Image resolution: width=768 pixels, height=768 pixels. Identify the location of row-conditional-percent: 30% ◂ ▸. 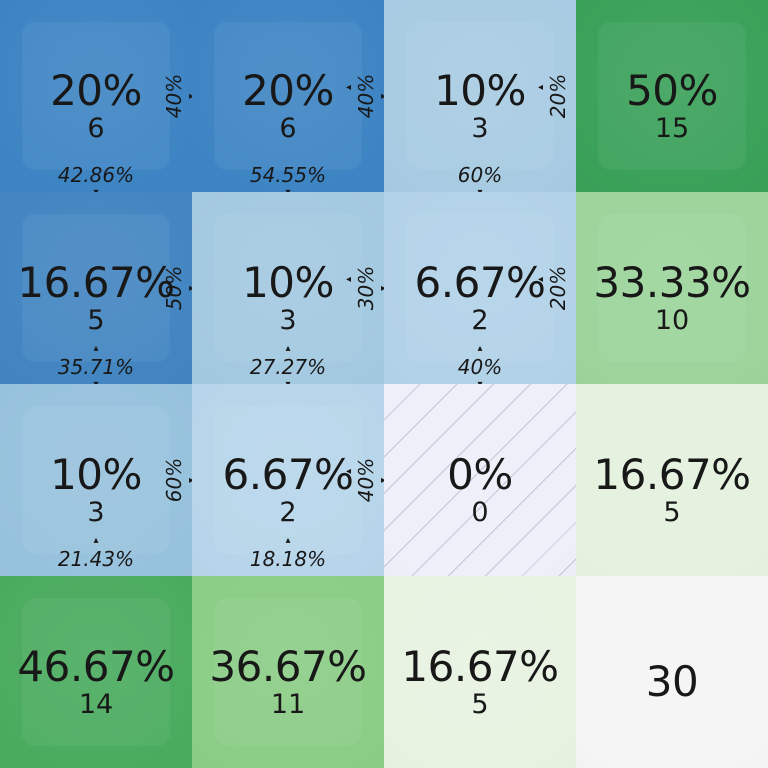
(365, 288).